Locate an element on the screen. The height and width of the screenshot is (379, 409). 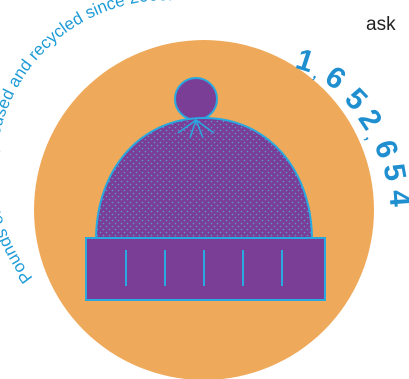
corner-text: ask is located at coordinates (381, 24).